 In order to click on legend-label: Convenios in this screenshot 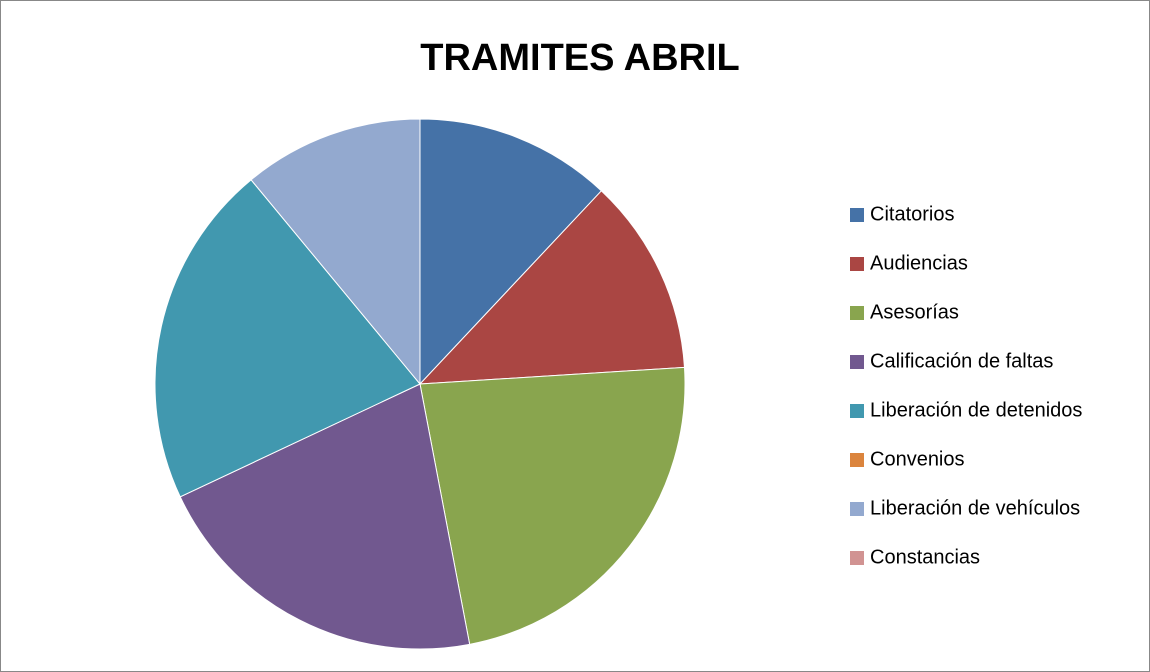, I will do `click(917, 459)`.